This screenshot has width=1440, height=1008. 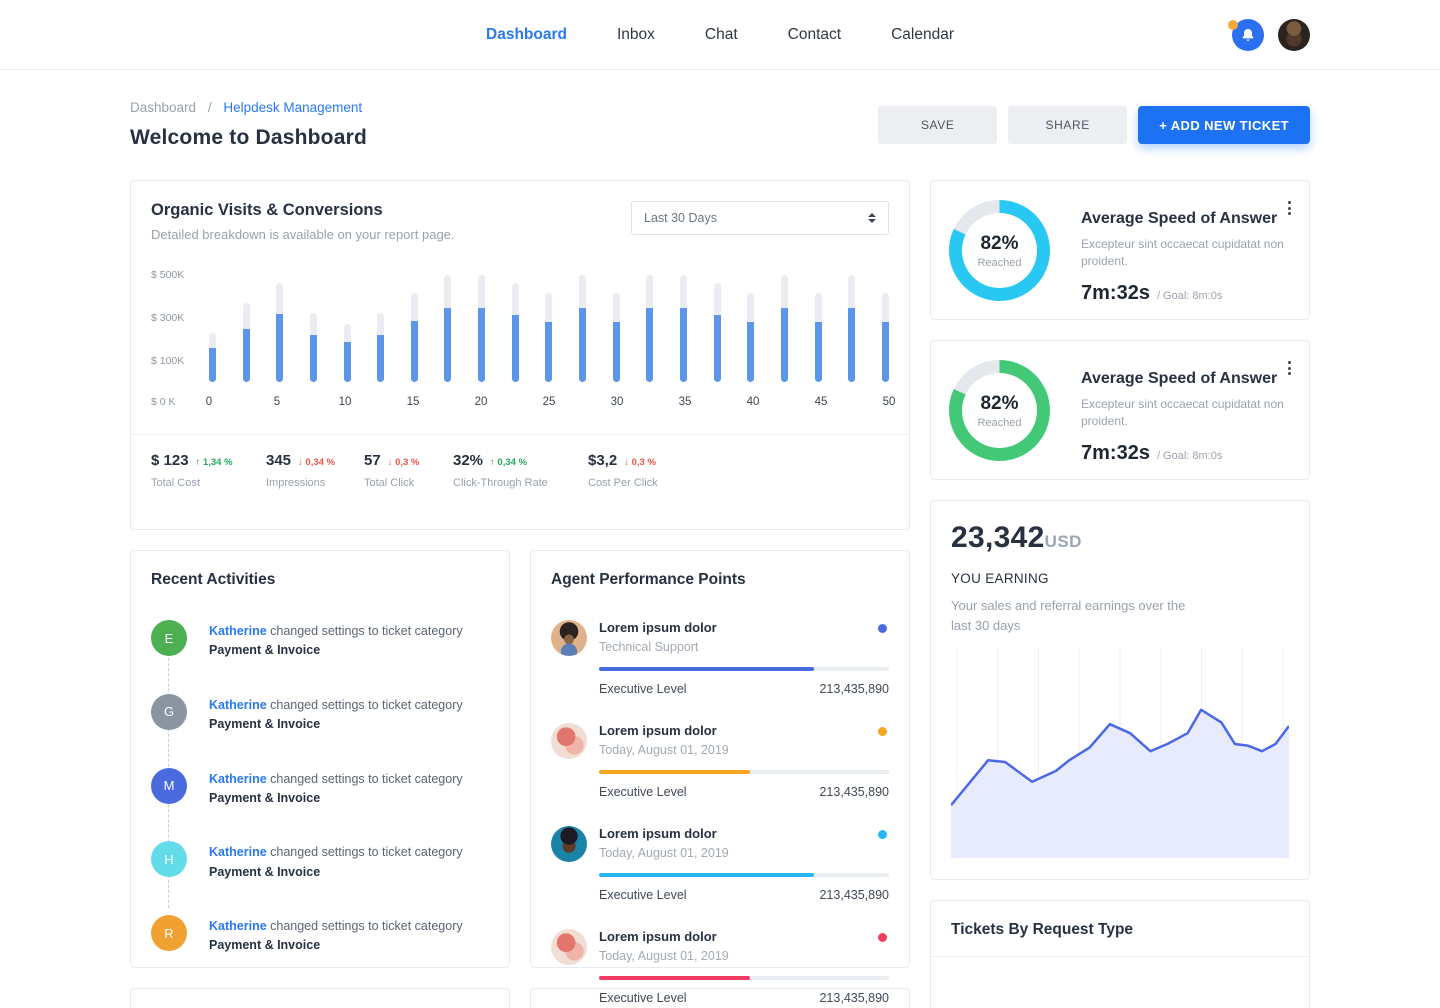 I want to click on activity-avatar: M, so click(x=169, y=785).